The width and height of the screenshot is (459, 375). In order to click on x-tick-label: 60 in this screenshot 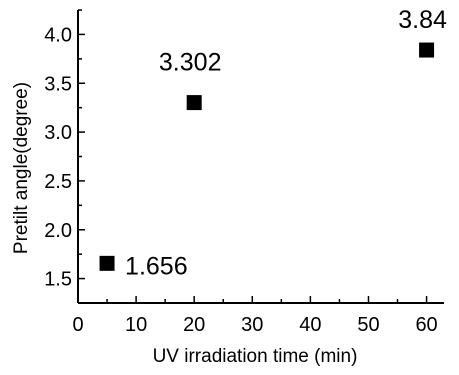, I will do `click(426, 325)`.